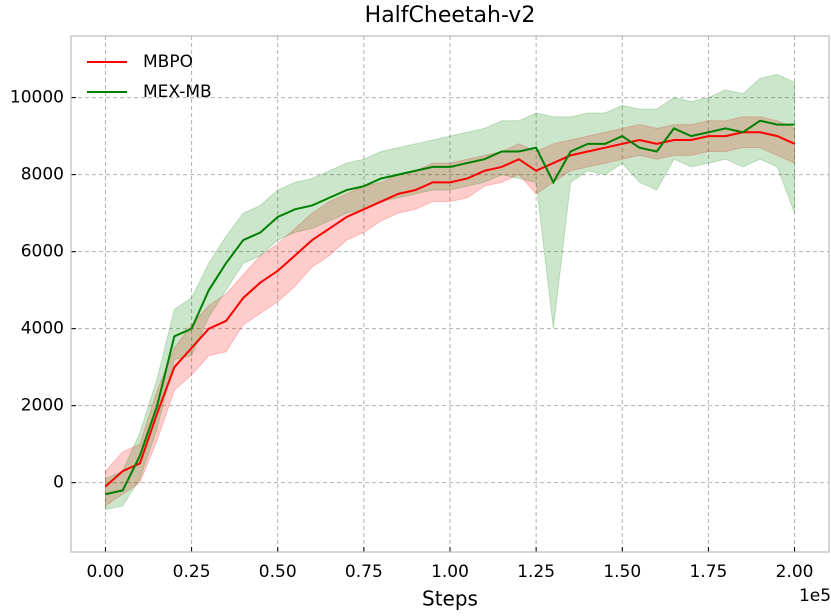  Describe the element at coordinates (815, 596) in the screenshot. I see `x-offset-label: 1e5` at that location.